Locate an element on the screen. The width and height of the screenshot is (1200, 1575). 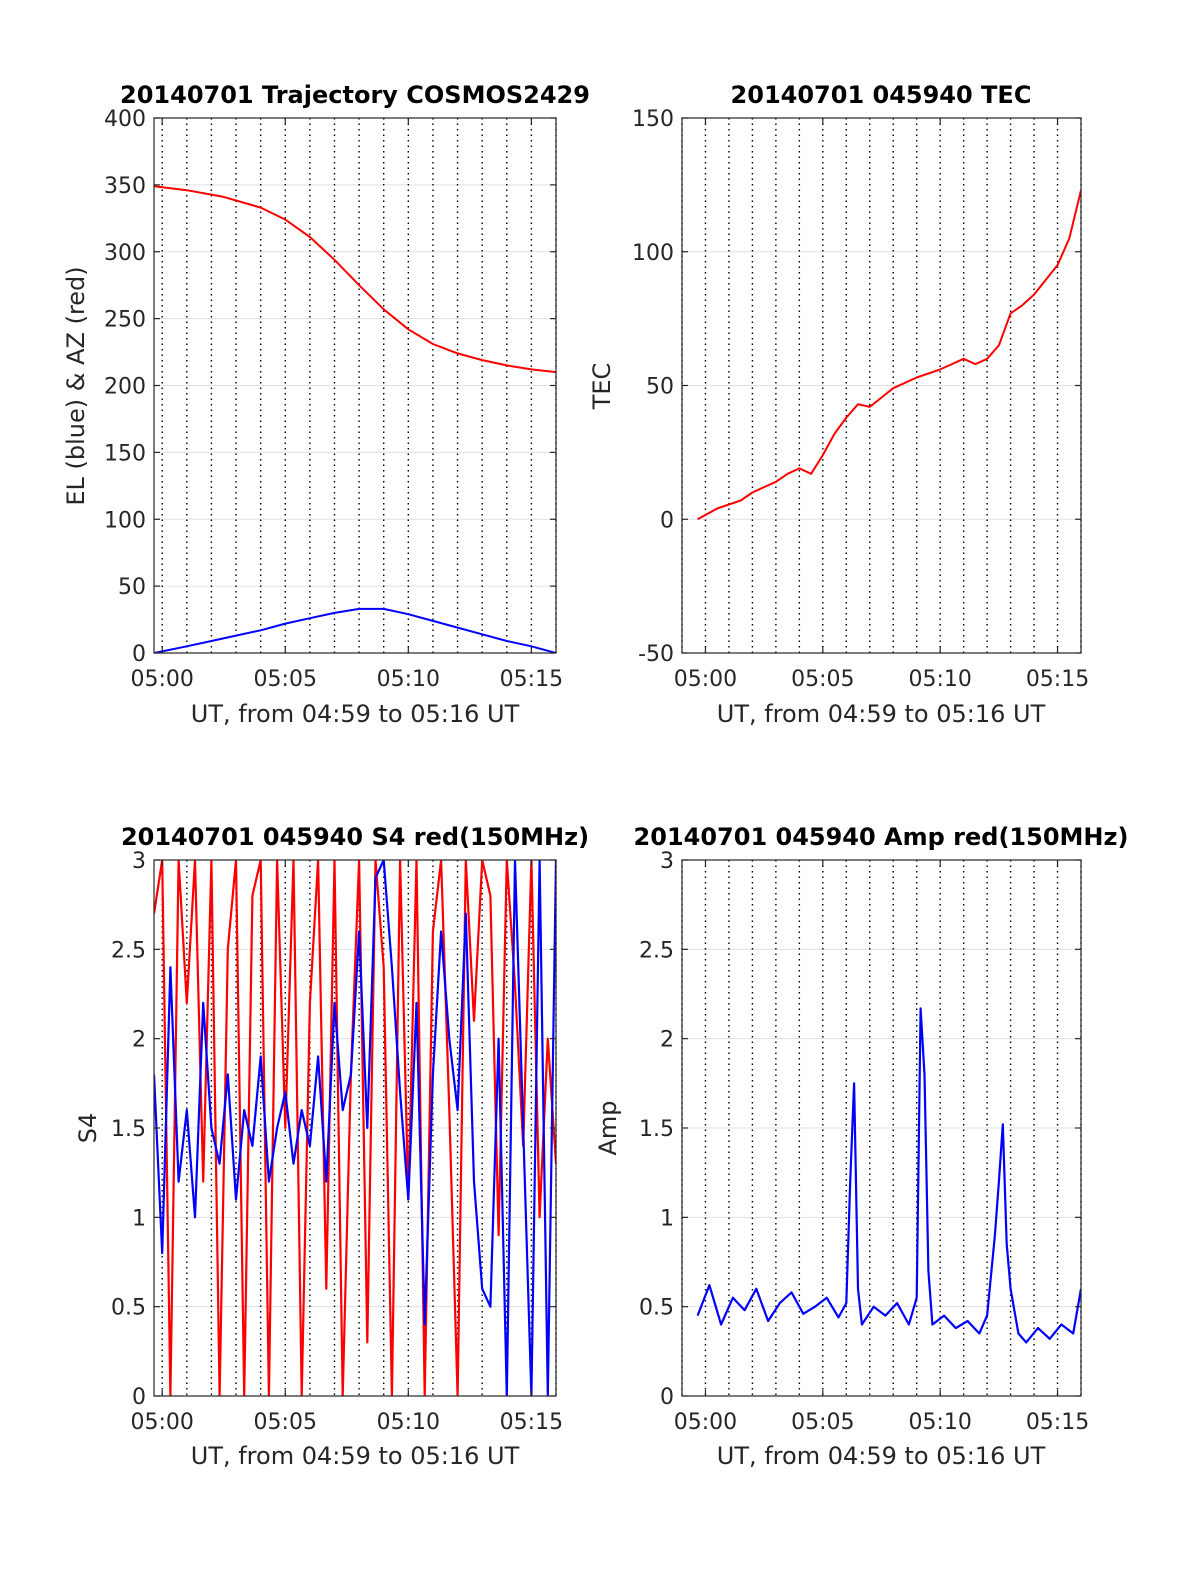
amp-ytick-label: 3 is located at coordinates (667, 861).